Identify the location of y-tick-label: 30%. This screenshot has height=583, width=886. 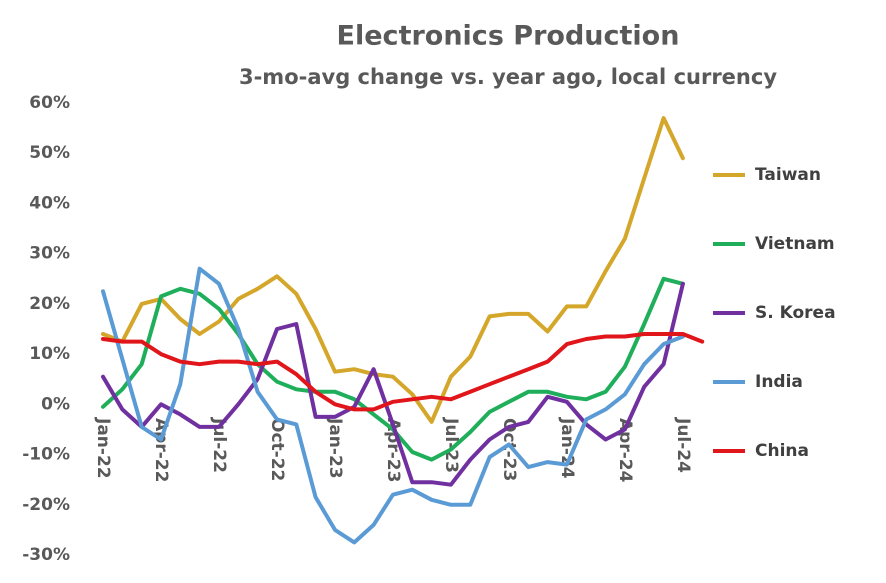
(49, 254).